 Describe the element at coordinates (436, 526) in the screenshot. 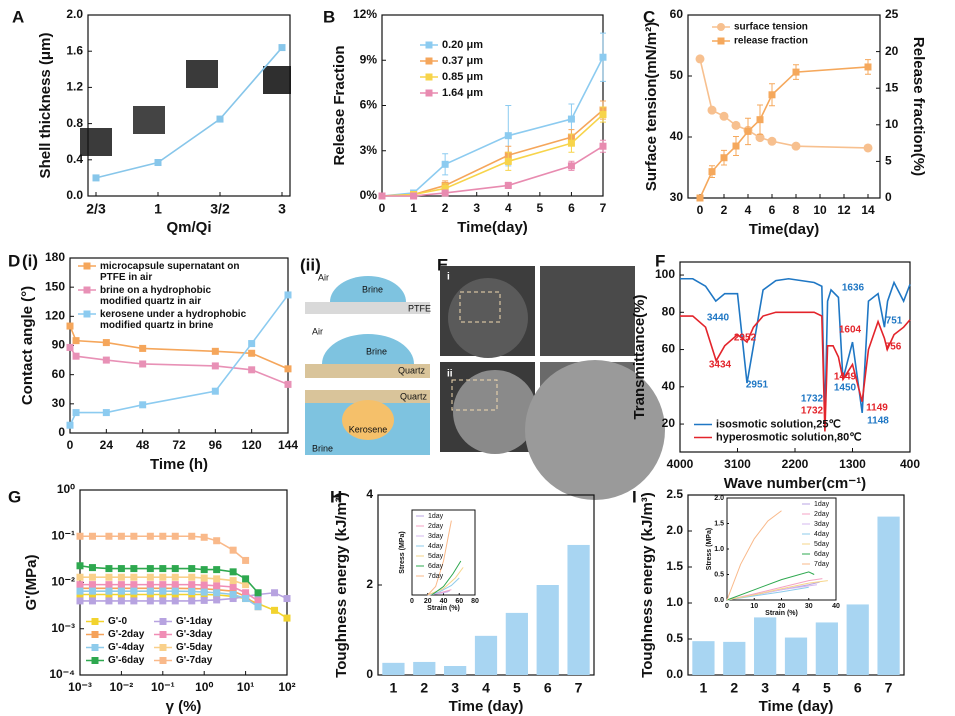

I see `legend-label: 2day` at that location.